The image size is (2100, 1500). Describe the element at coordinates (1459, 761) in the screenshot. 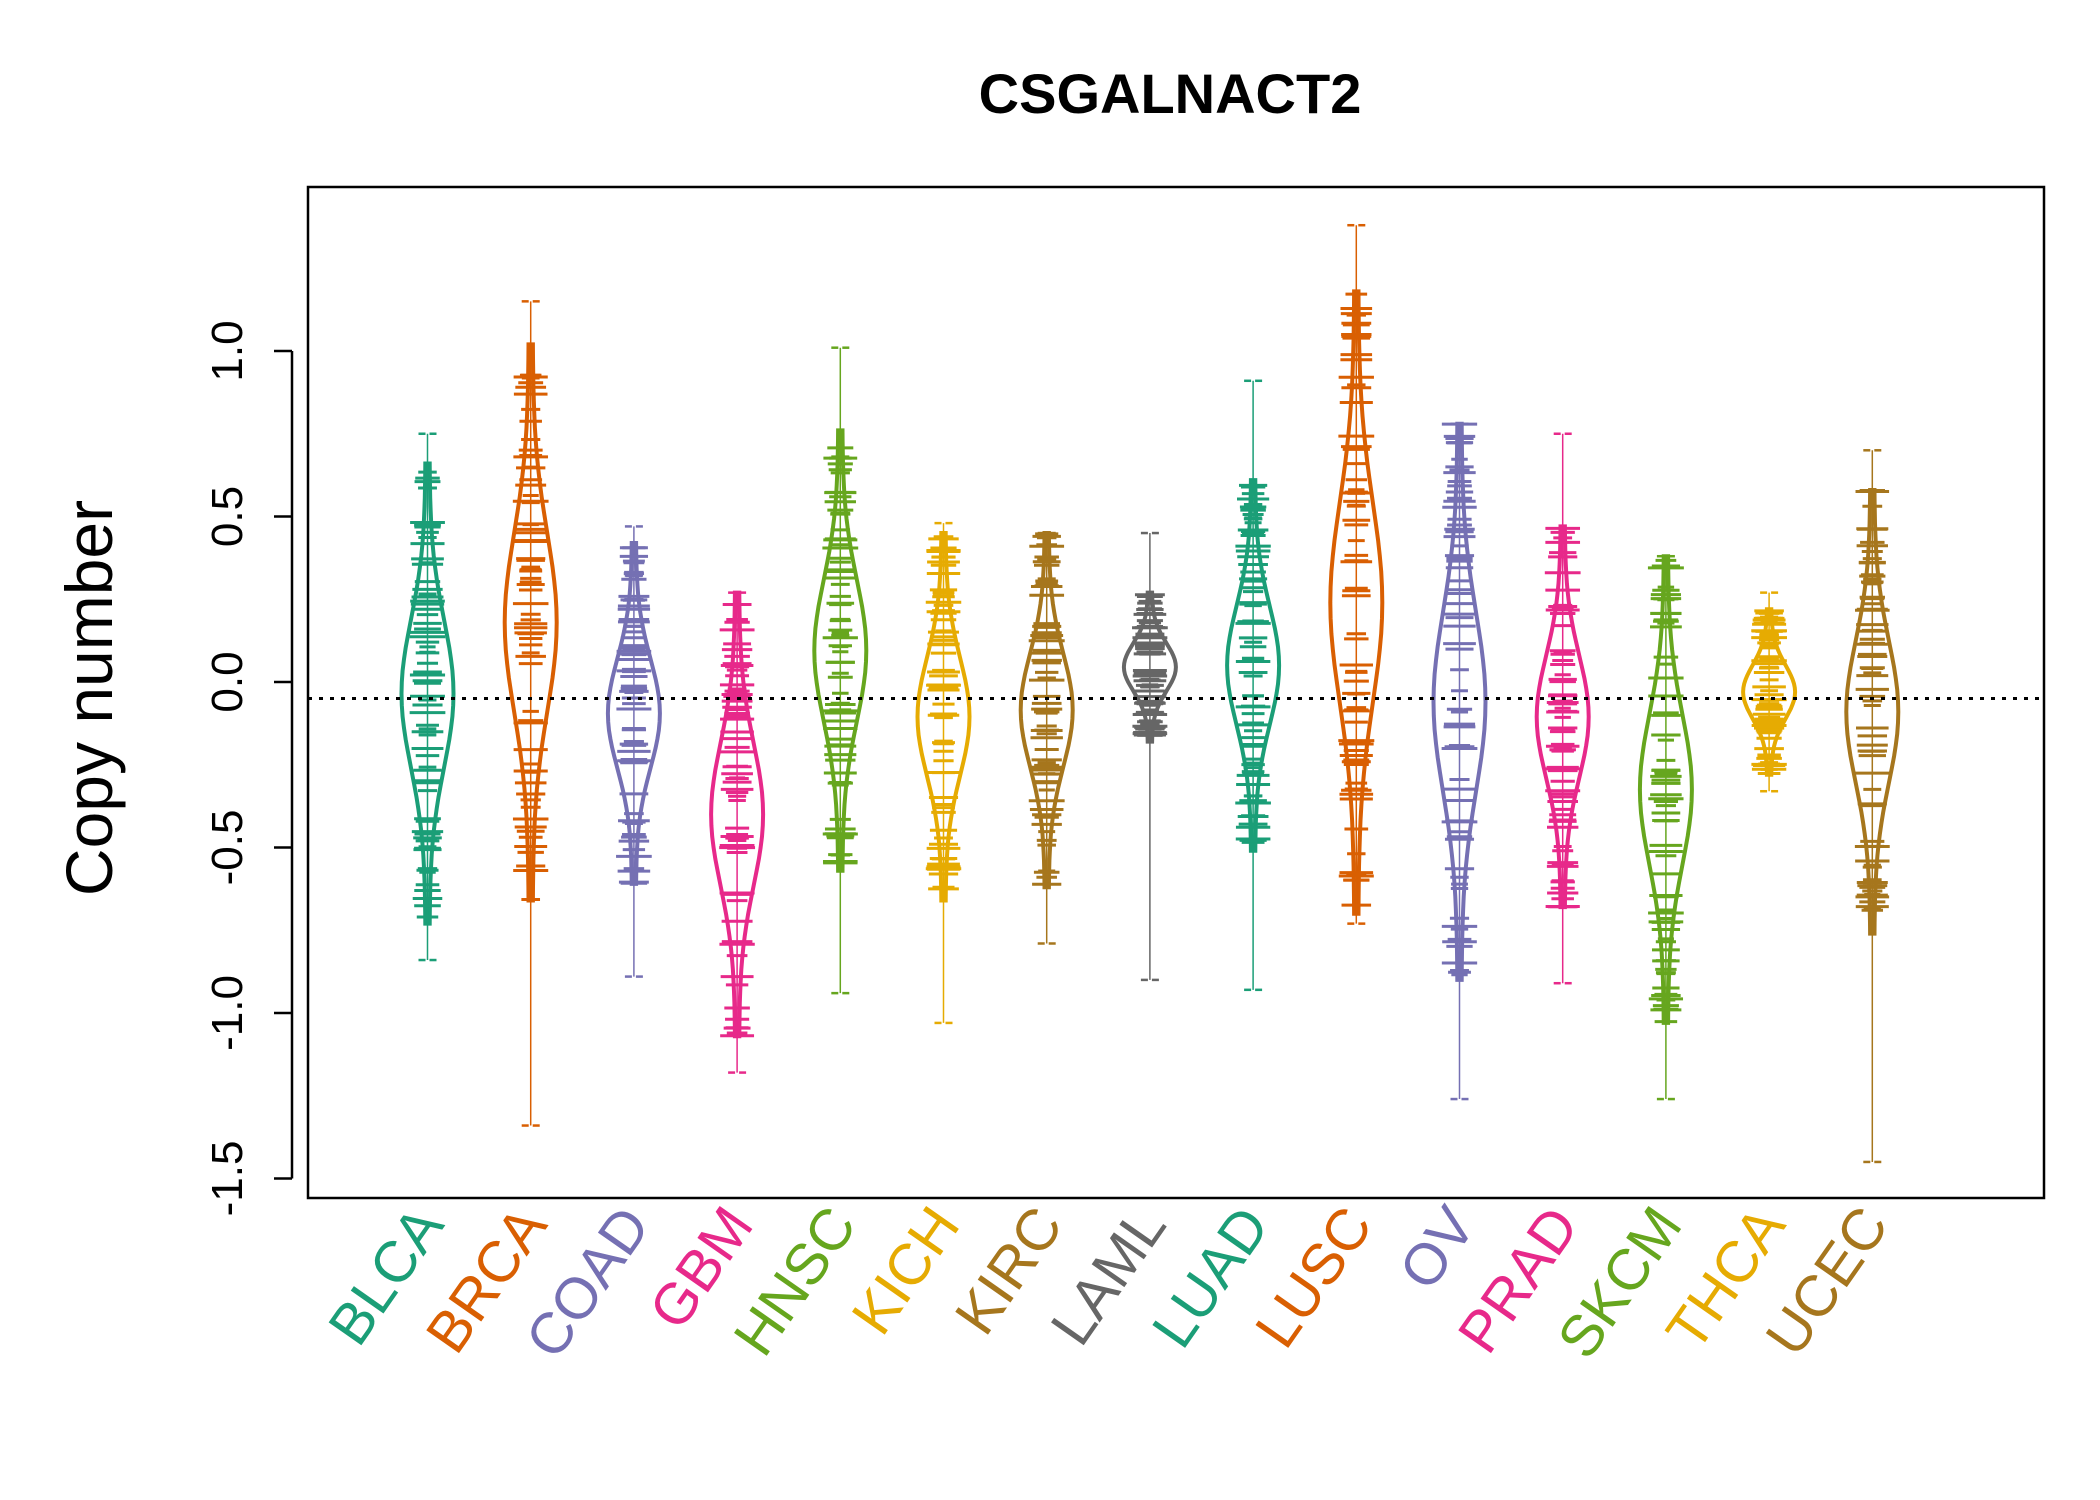

I see `bean-ov` at that location.